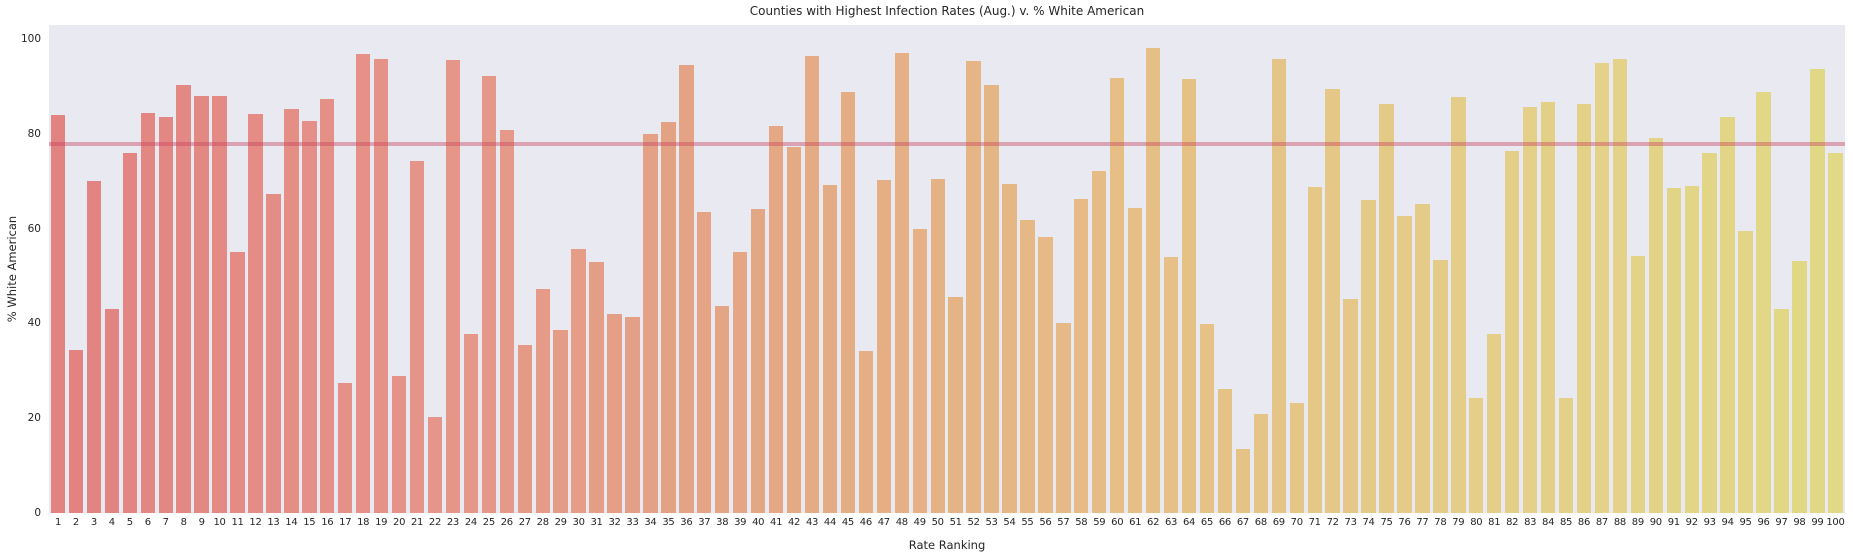 Image resolution: width=1853 pixels, height=559 pixels. Describe the element at coordinates (1799, 522) in the screenshot. I see `x-tick-label: 98` at that location.